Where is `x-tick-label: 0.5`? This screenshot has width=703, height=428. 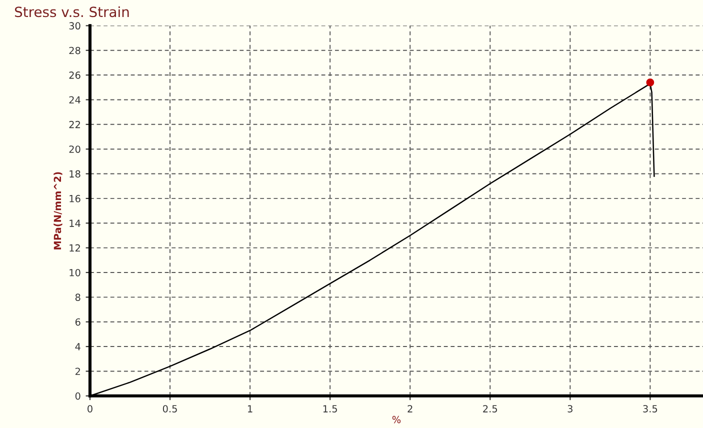 x-tick-label: 0.5 is located at coordinates (169, 408).